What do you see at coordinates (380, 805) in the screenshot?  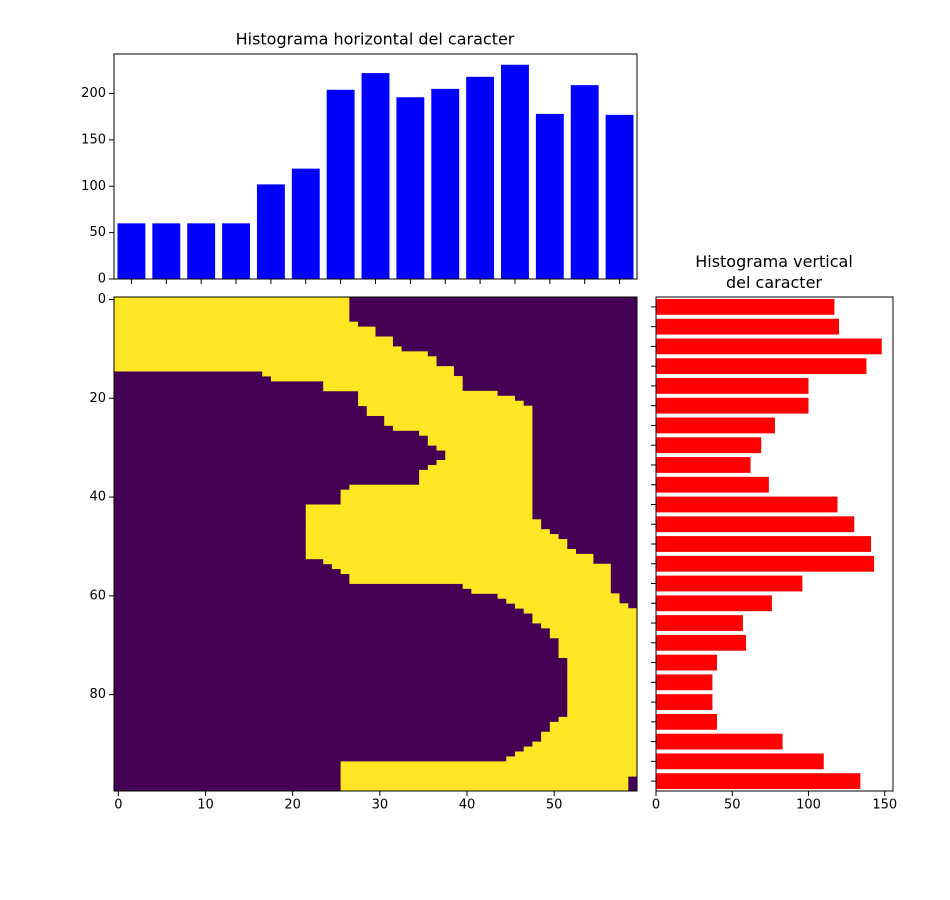 I see `x-tick-label: 30` at bounding box center [380, 805].